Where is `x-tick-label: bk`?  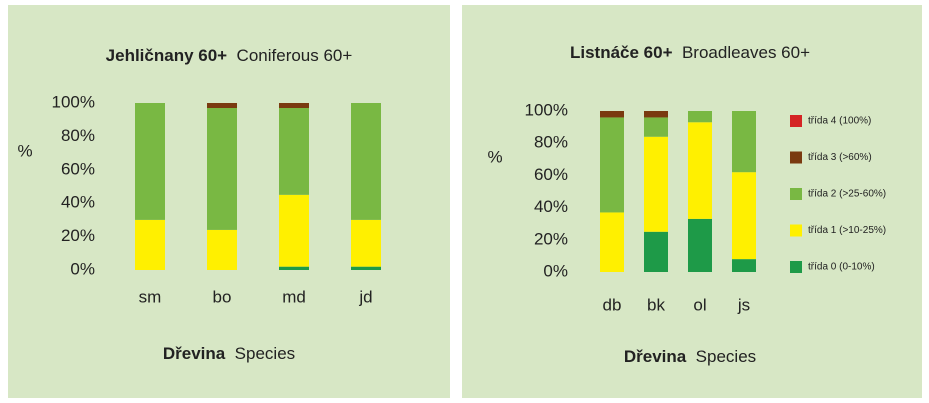 x-tick-label: bk is located at coordinates (656, 304).